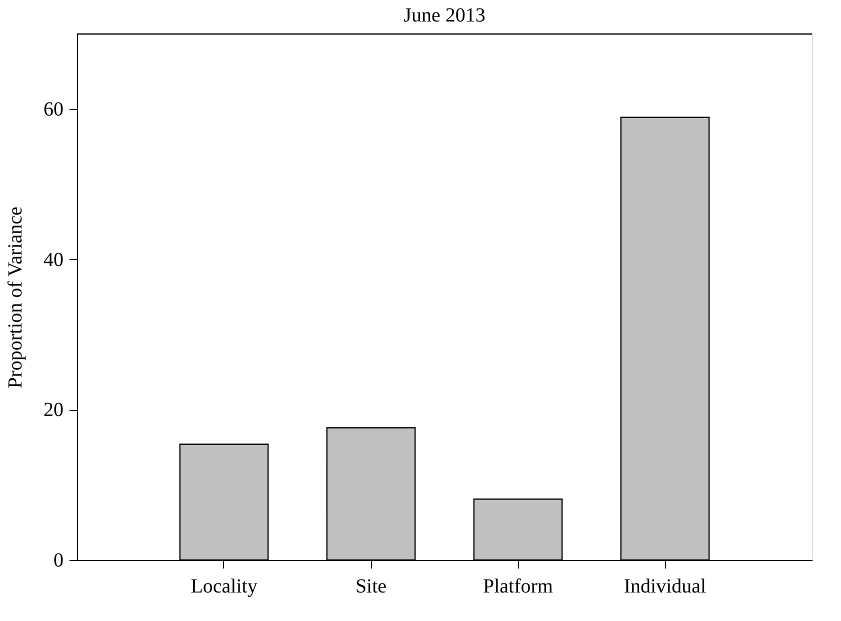  What do you see at coordinates (54, 259) in the screenshot?
I see `y-tick-label: 40` at bounding box center [54, 259].